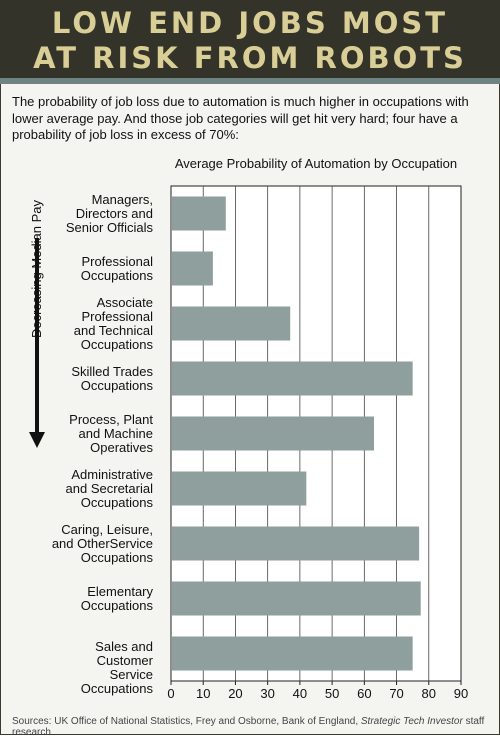 The image size is (500, 738). Describe the element at coordinates (170, 693) in the screenshot. I see `x-tick-label: 0` at that location.